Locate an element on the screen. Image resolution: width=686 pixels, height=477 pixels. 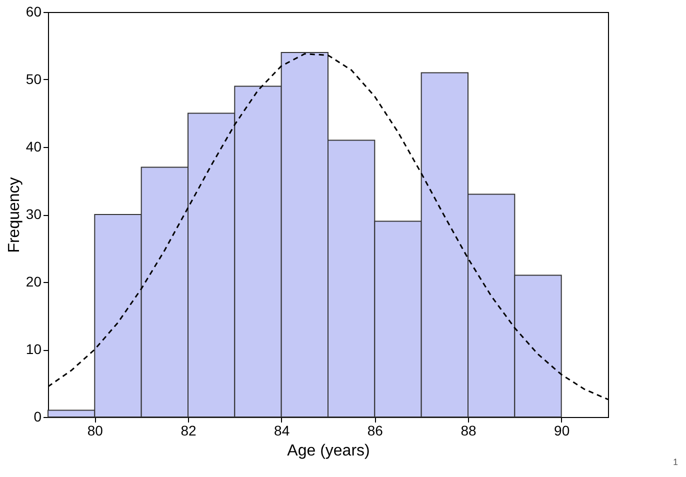
x-tick-label: 90 is located at coordinates (562, 430).